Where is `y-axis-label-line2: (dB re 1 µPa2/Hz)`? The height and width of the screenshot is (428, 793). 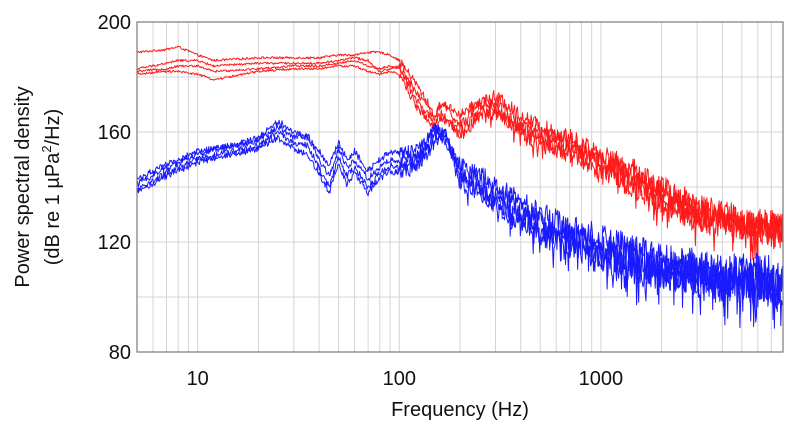
y-axis-label-line2: (dB re 1 µPa2/Hz) is located at coordinates (51, 187).